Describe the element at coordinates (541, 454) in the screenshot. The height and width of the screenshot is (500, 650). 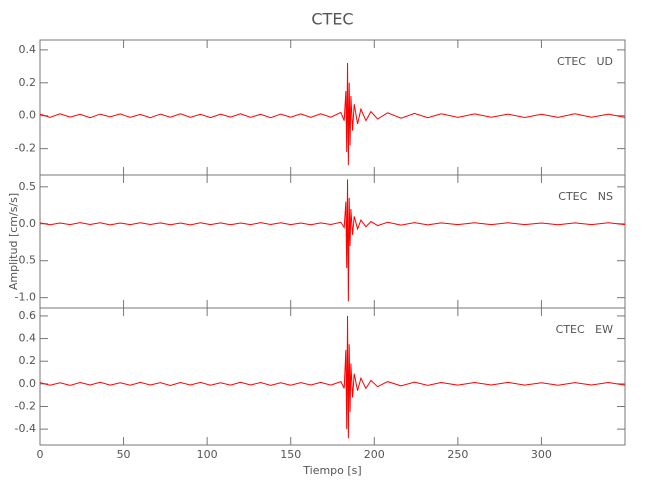
I see `x-tick-label: 300` at that location.